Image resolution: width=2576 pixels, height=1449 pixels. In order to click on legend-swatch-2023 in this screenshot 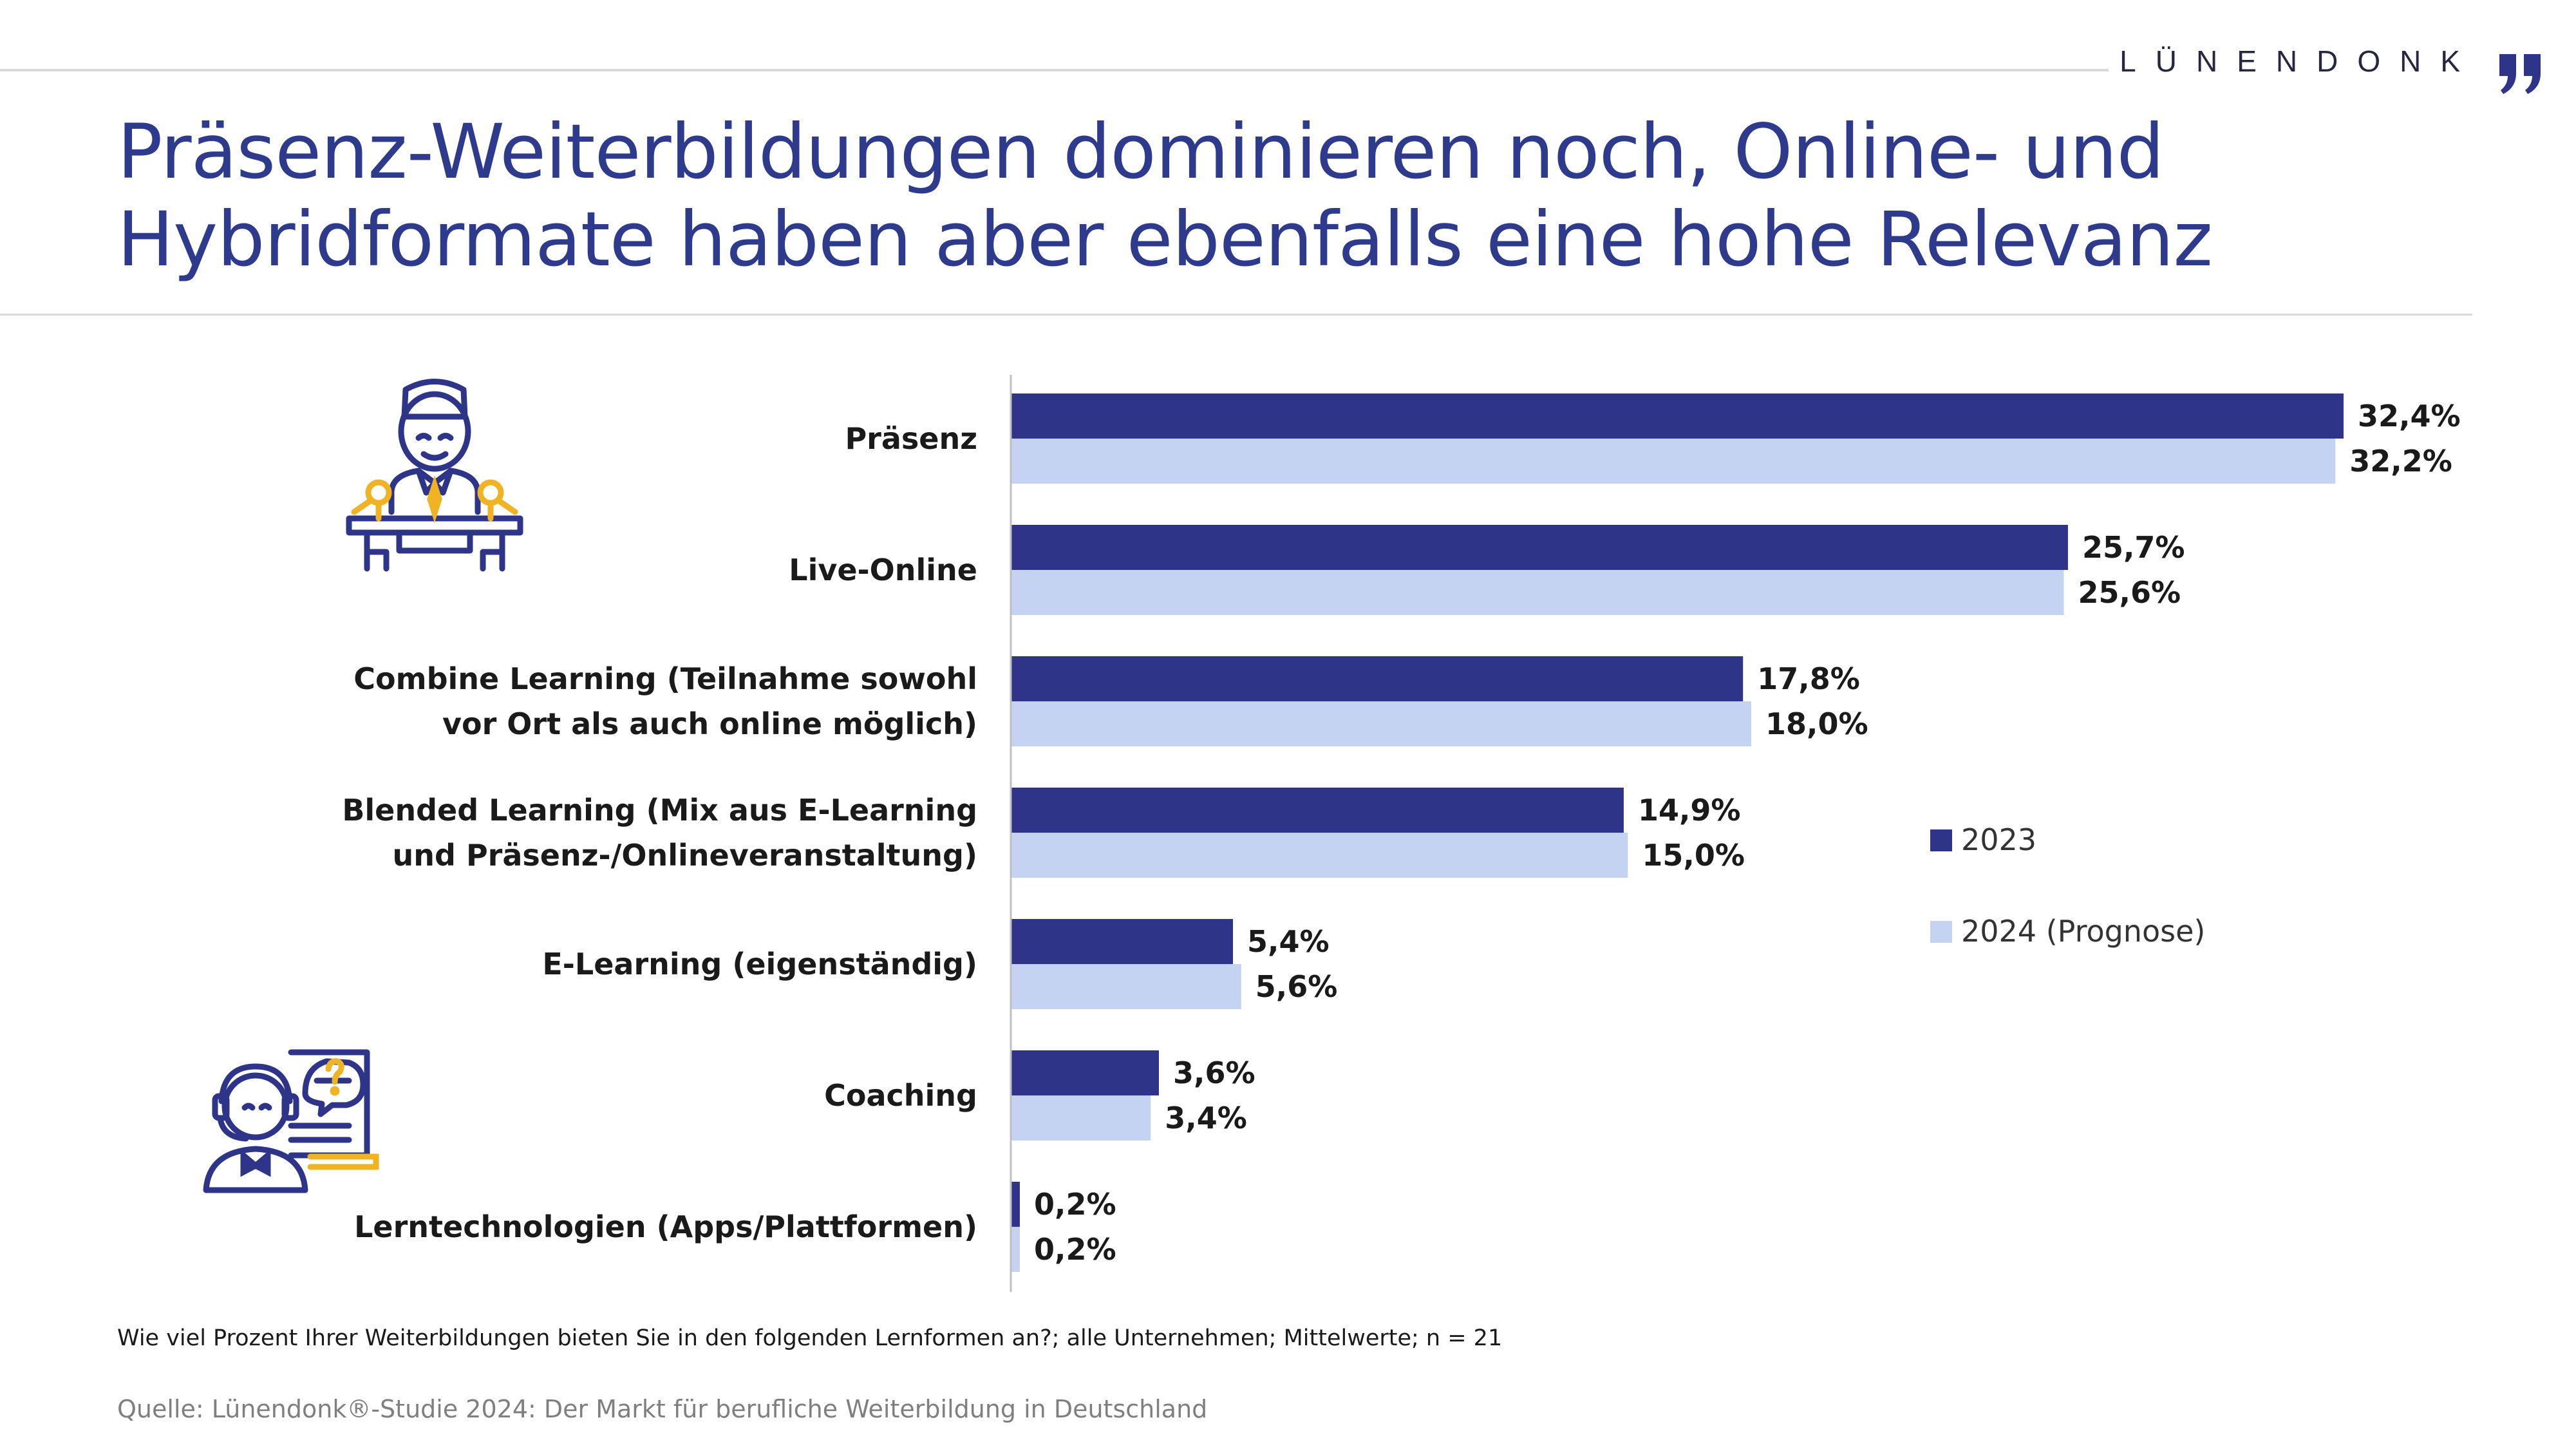, I will do `click(1941, 840)`.